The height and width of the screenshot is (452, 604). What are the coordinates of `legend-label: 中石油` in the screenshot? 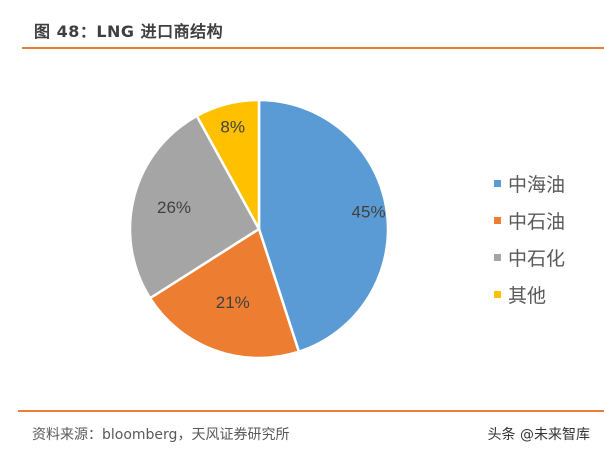 It's located at (537, 222).